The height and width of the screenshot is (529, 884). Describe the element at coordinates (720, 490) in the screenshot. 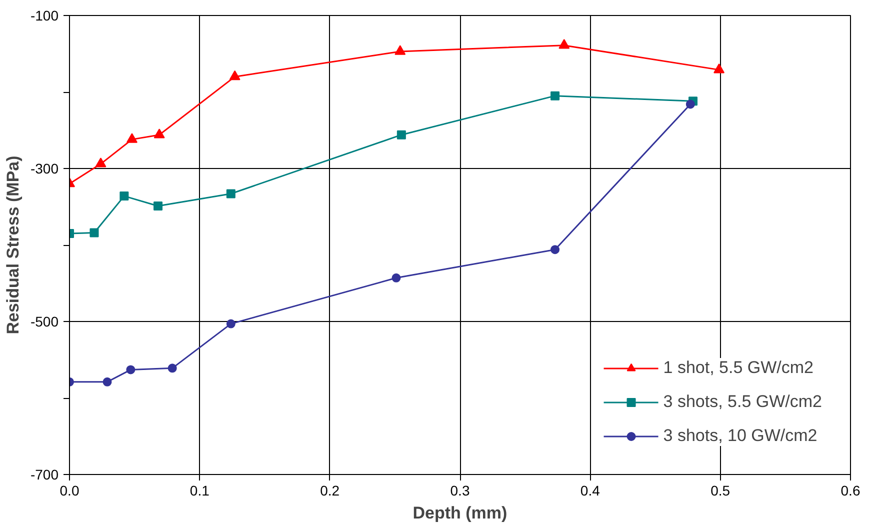

I see `x-tick-label: 0.5` at that location.